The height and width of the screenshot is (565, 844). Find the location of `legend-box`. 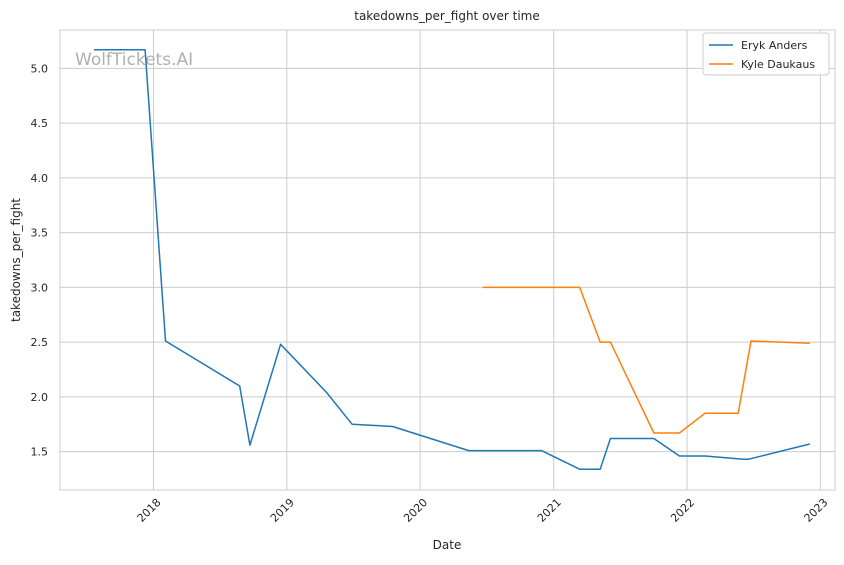

legend-box is located at coordinates (766, 54).